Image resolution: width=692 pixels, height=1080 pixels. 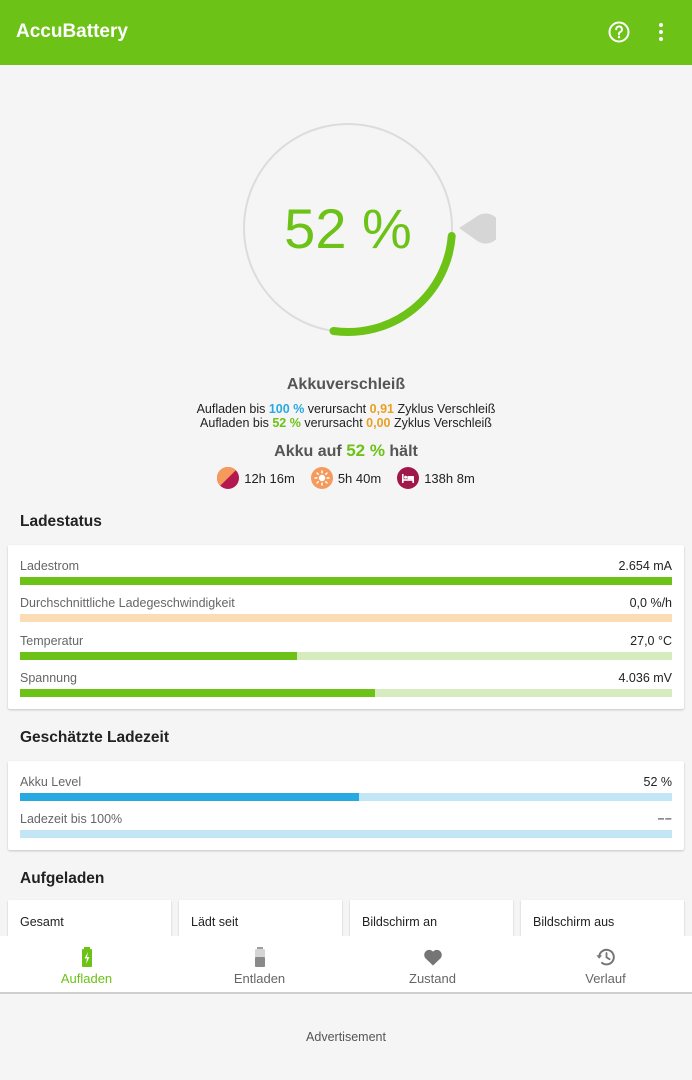 What do you see at coordinates (286, 409) in the screenshot?
I see `wear-percent: 100 %` at bounding box center [286, 409].